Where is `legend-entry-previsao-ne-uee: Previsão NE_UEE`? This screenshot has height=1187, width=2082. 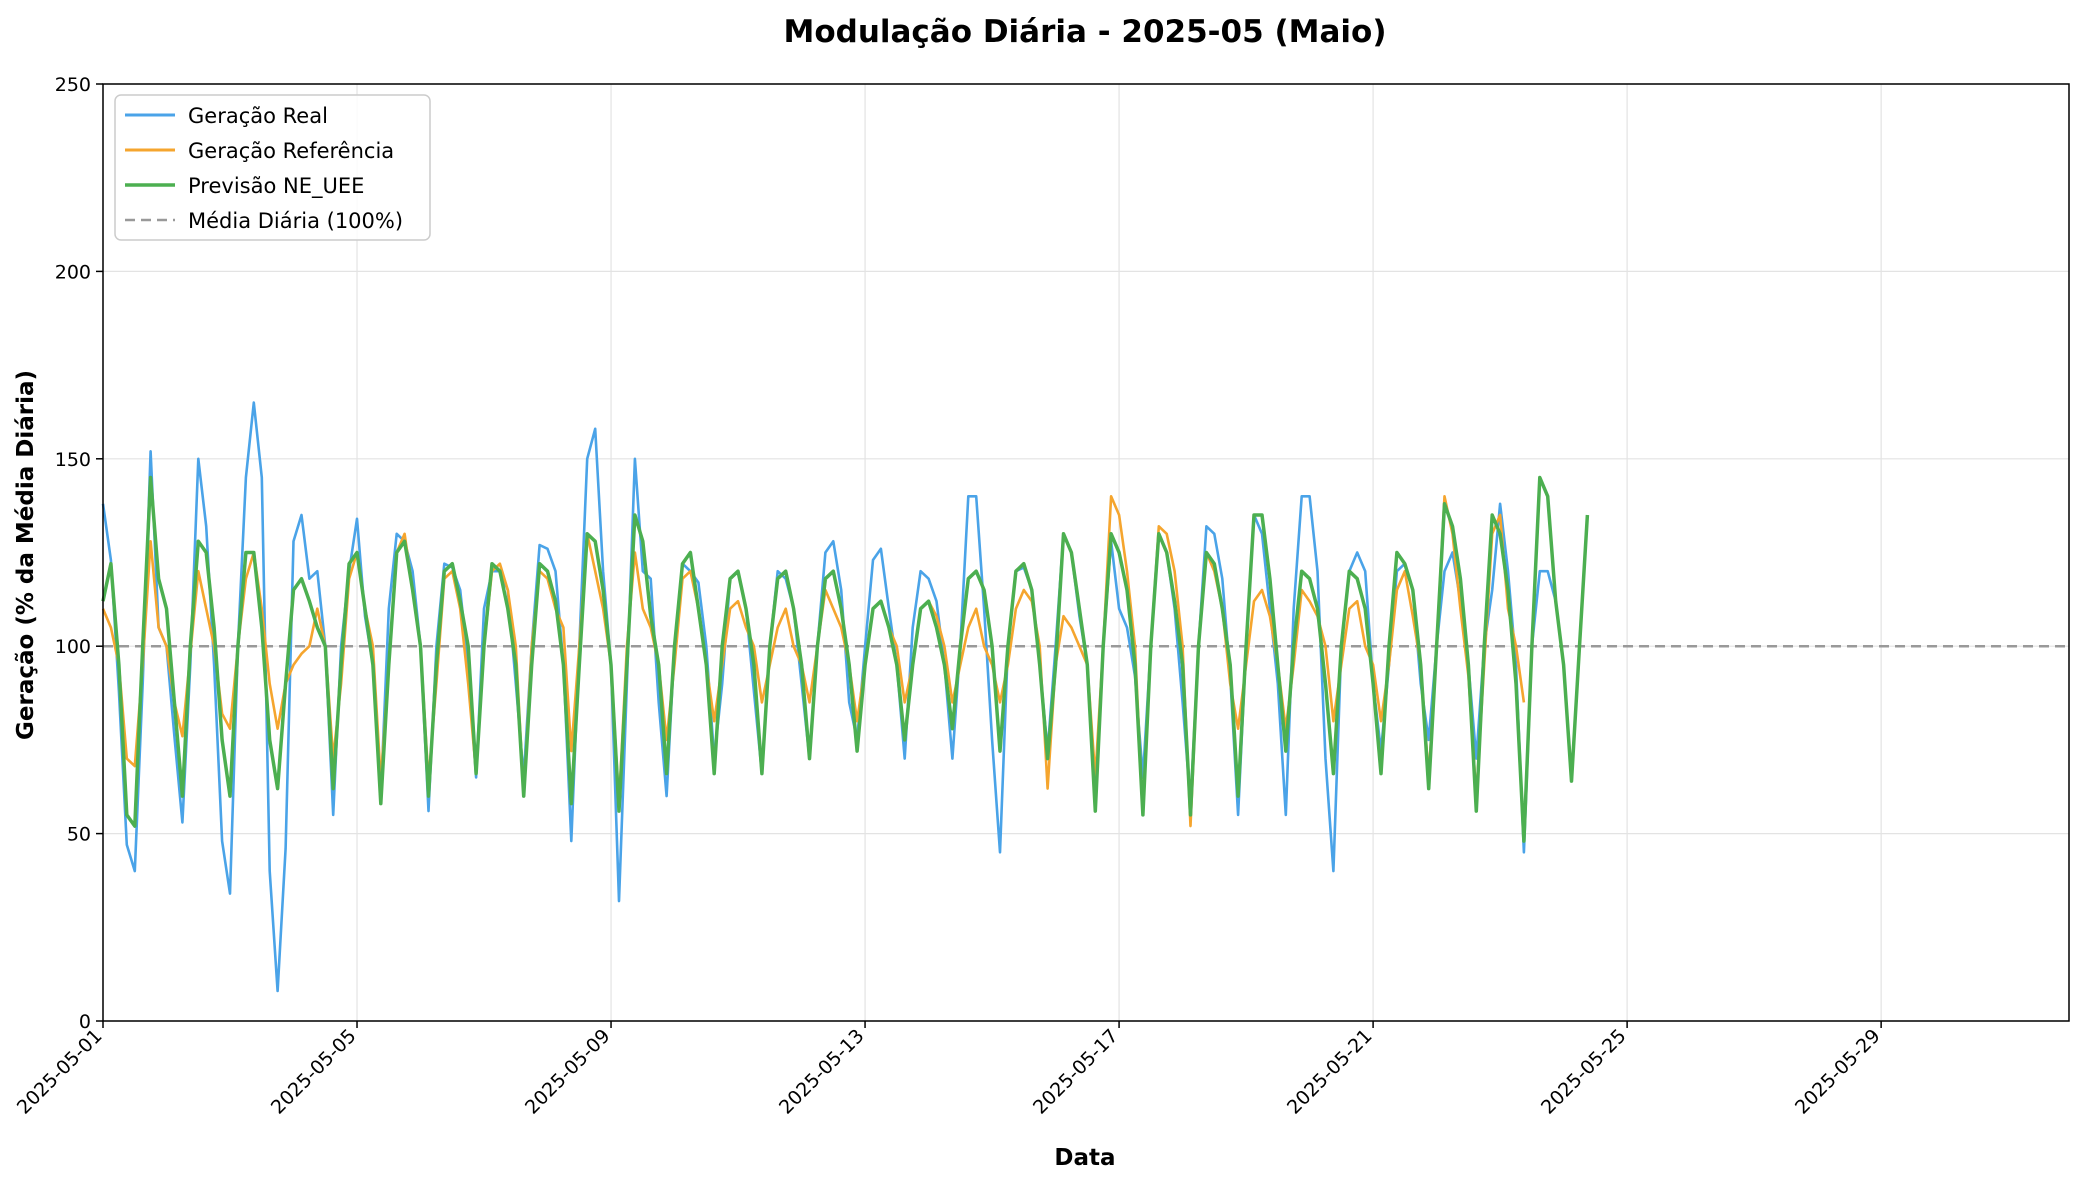
legend-entry-previsao-ne-uee: Previsão NE_UEE is located at coordinates (244, 186).